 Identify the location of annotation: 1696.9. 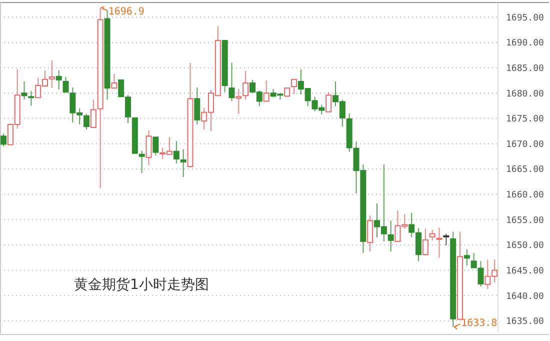
(126, 12).